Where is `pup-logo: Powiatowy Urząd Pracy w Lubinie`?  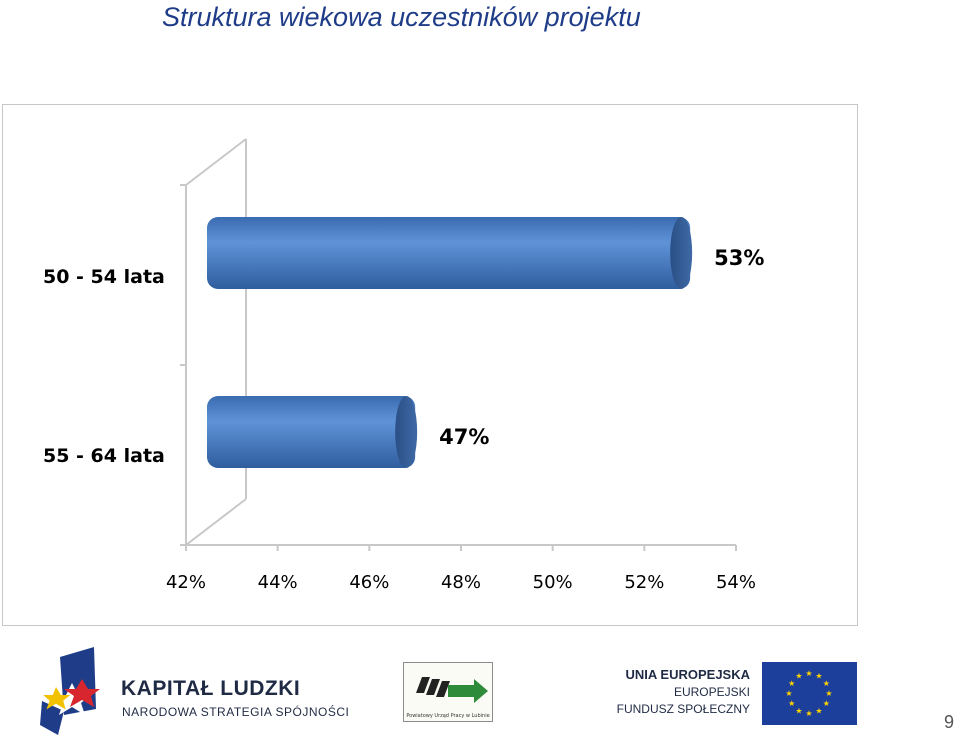 pup-logo: Powiatowy Urząd Pracy w Lubinie is located at coordinates (448, 692).